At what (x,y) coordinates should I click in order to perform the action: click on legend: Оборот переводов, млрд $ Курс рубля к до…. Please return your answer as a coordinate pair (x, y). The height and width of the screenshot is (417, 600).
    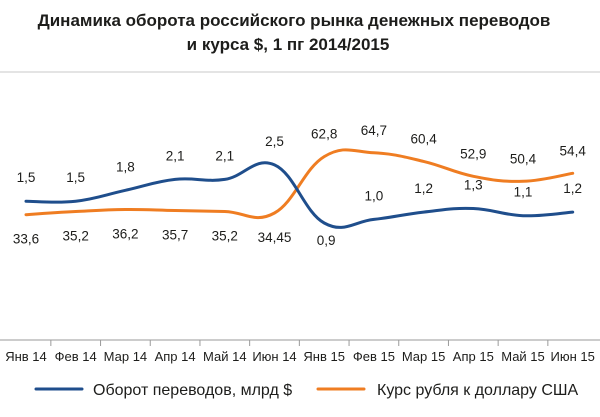
    Looking at the image, I should click on (306, 390).